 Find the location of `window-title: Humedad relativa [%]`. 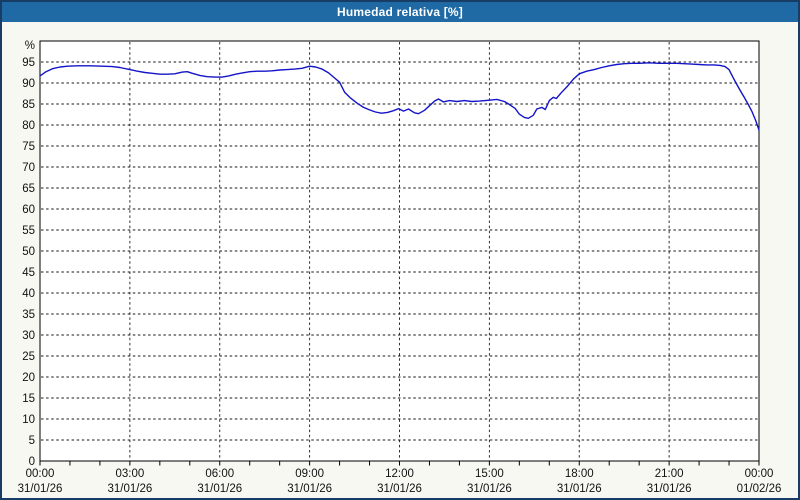

window-title: Humedad relativa [%] is located at coordinates (400, 12).